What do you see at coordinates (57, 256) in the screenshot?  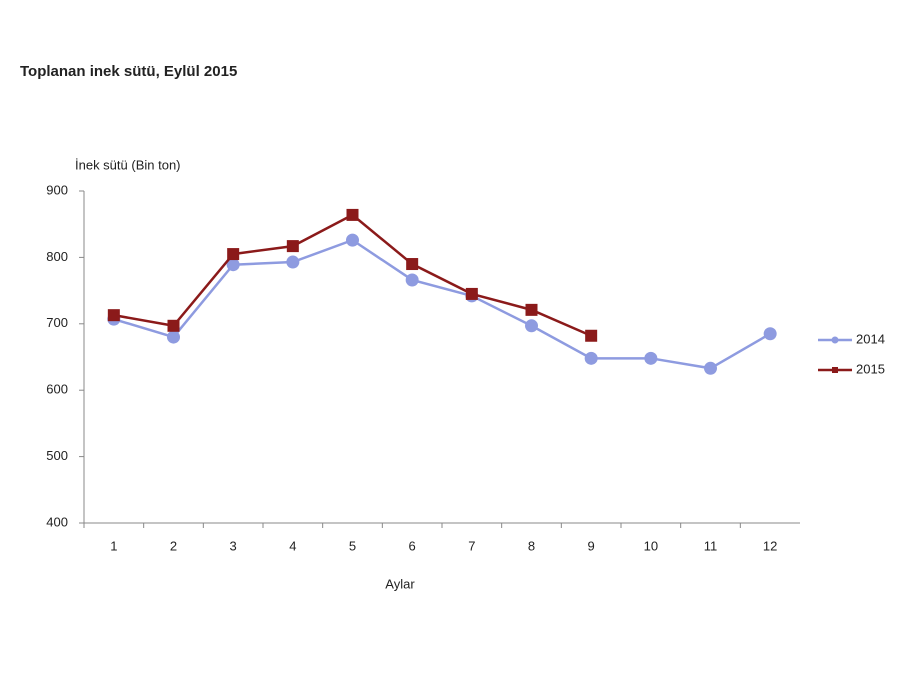 I see `y-tick-label: 800` at bounding box center [57, 256].